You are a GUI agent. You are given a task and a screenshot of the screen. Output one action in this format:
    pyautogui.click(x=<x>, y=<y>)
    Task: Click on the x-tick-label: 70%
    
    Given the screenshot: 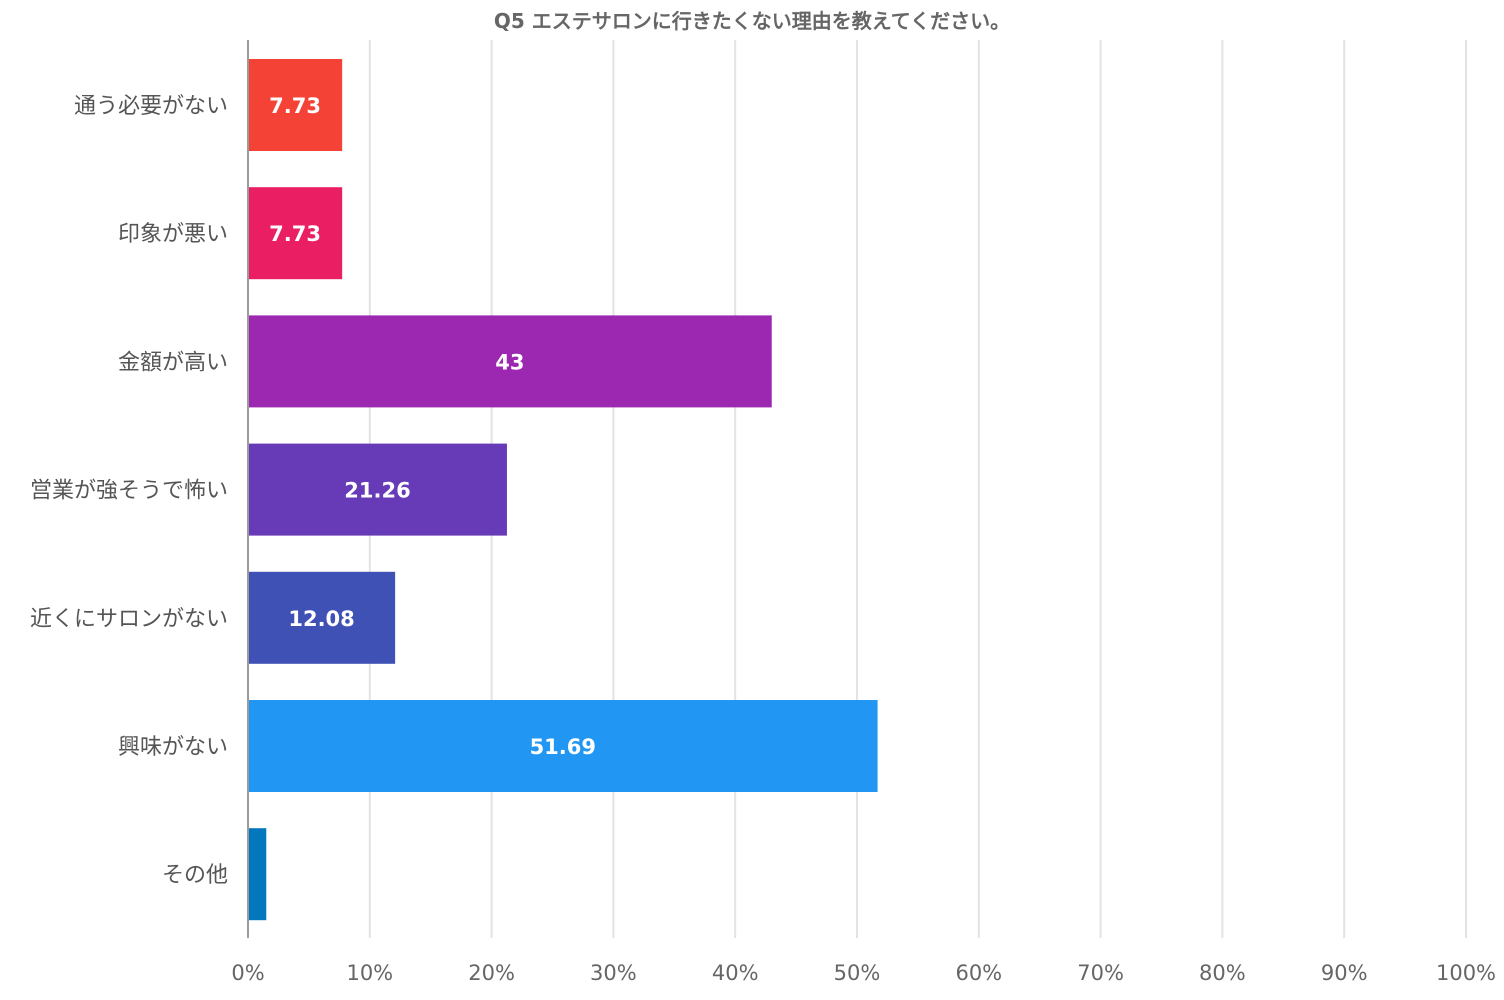 What is the action you would take?
    pyautogui.click(x=1100, y=973)
    